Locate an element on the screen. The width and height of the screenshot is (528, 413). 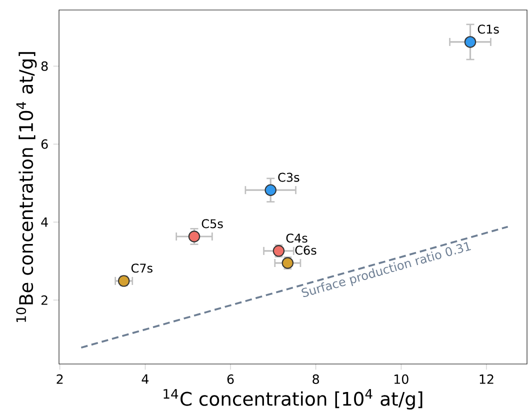
annotation: C7s is located at coordinates (141, 268).